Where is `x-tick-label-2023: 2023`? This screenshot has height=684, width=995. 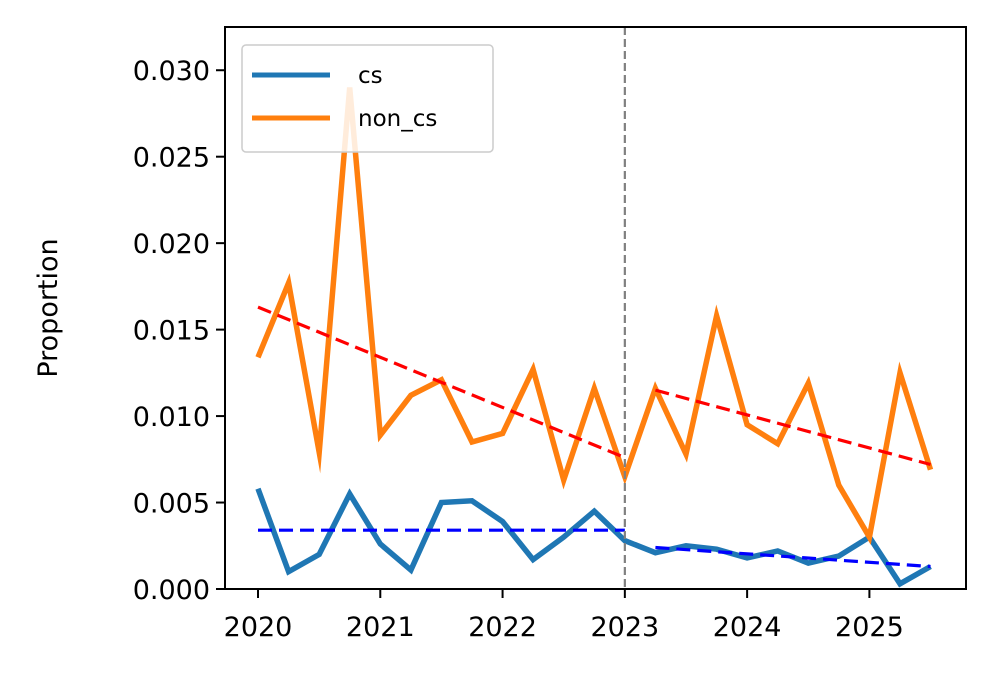 x-tick-label-2023: 2023 is located at coordinates (624, 627).